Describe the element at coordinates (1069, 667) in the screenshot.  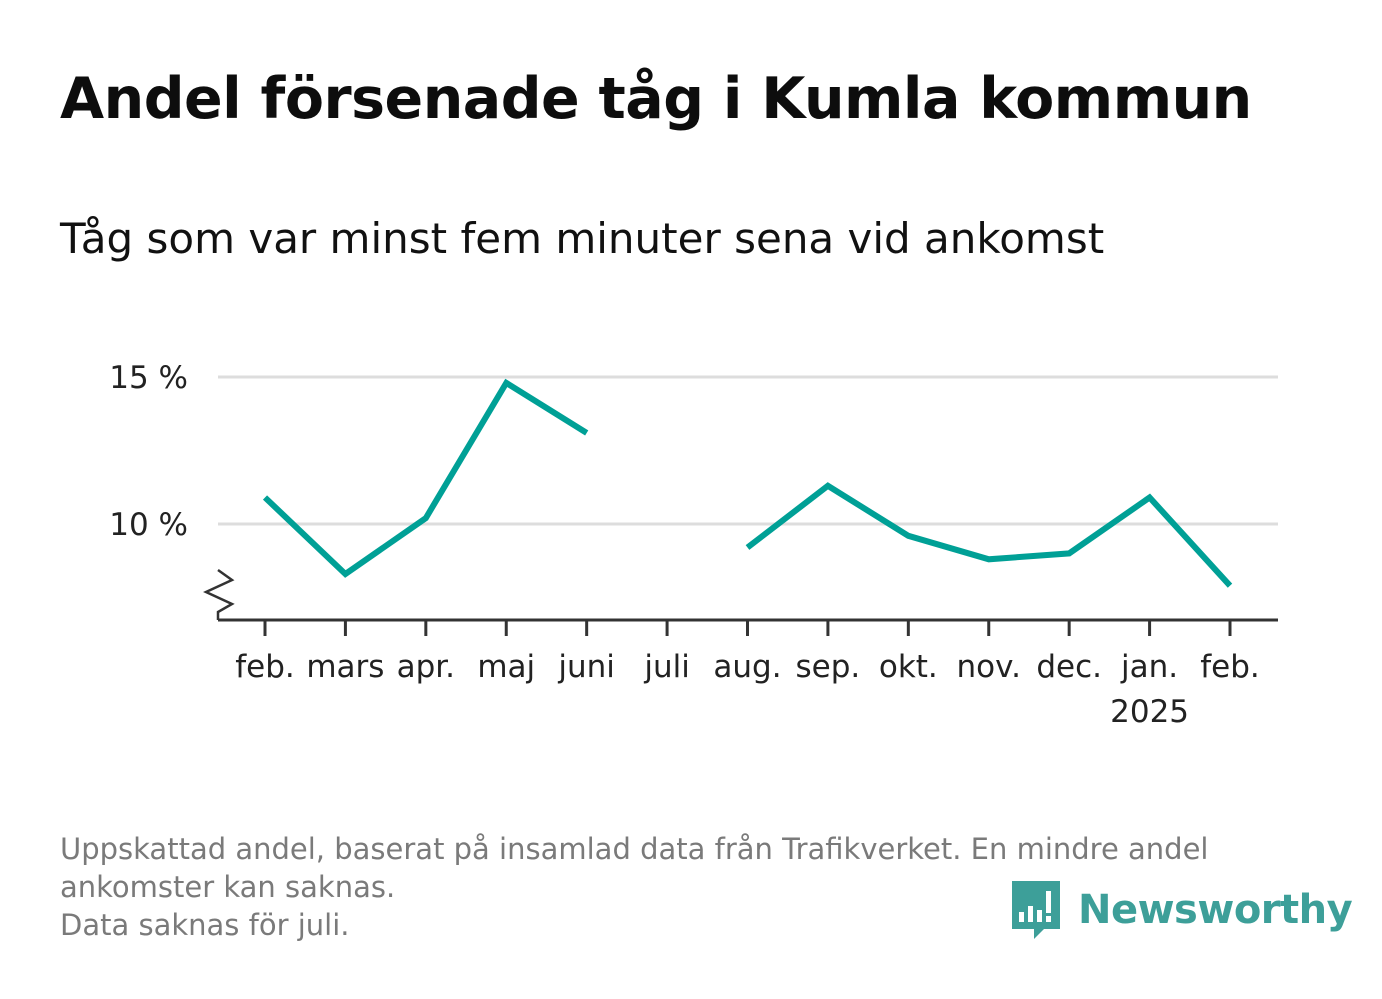
I see `x-tick-label: dec.` at that location.